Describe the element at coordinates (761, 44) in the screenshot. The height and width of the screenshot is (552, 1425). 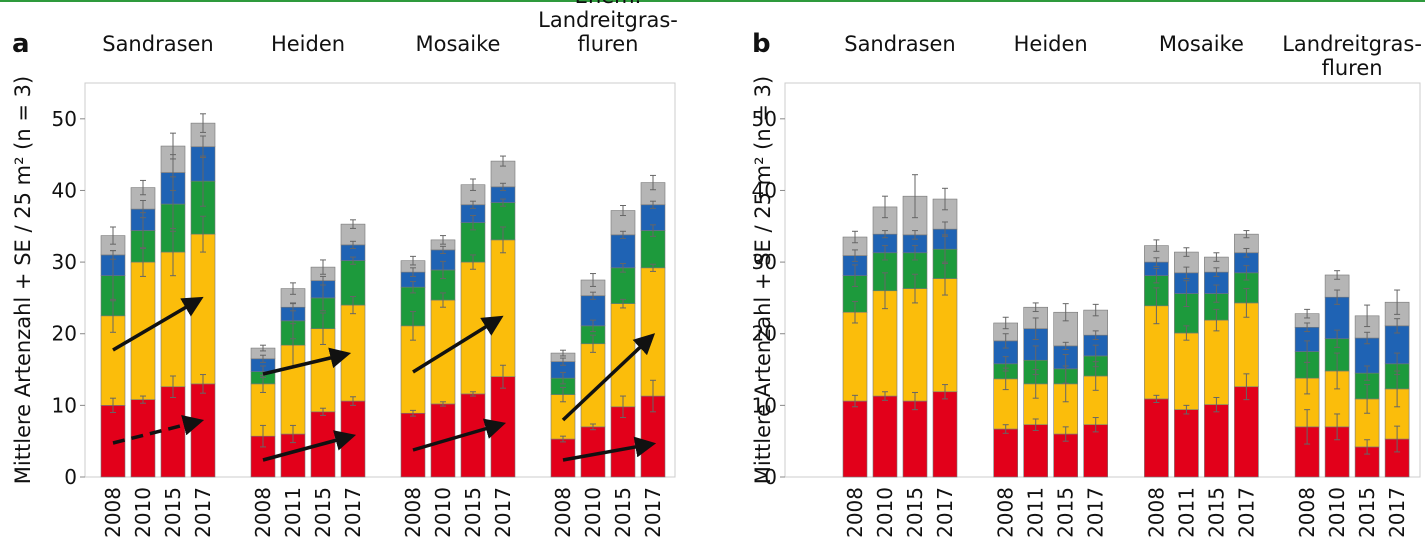
I see `panel-label: b` at that location.